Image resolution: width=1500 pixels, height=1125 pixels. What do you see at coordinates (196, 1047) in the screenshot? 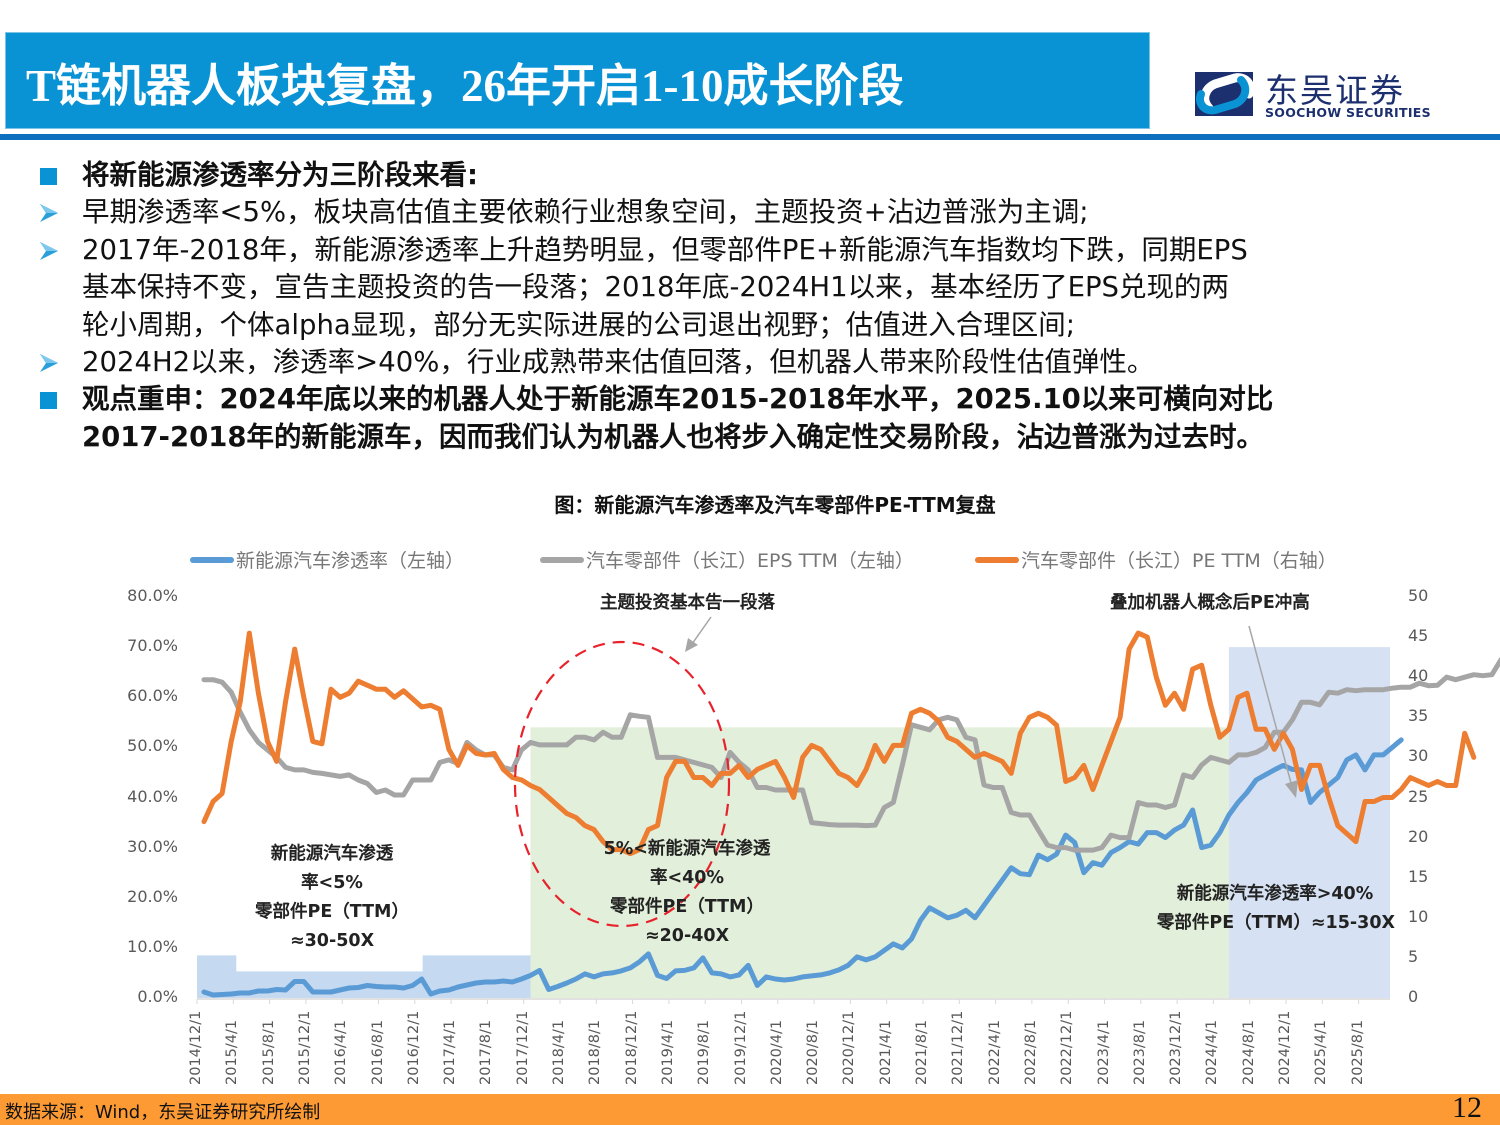
I see `x-tick-label: 2014/12/1` at bounding box center [196, 1047].